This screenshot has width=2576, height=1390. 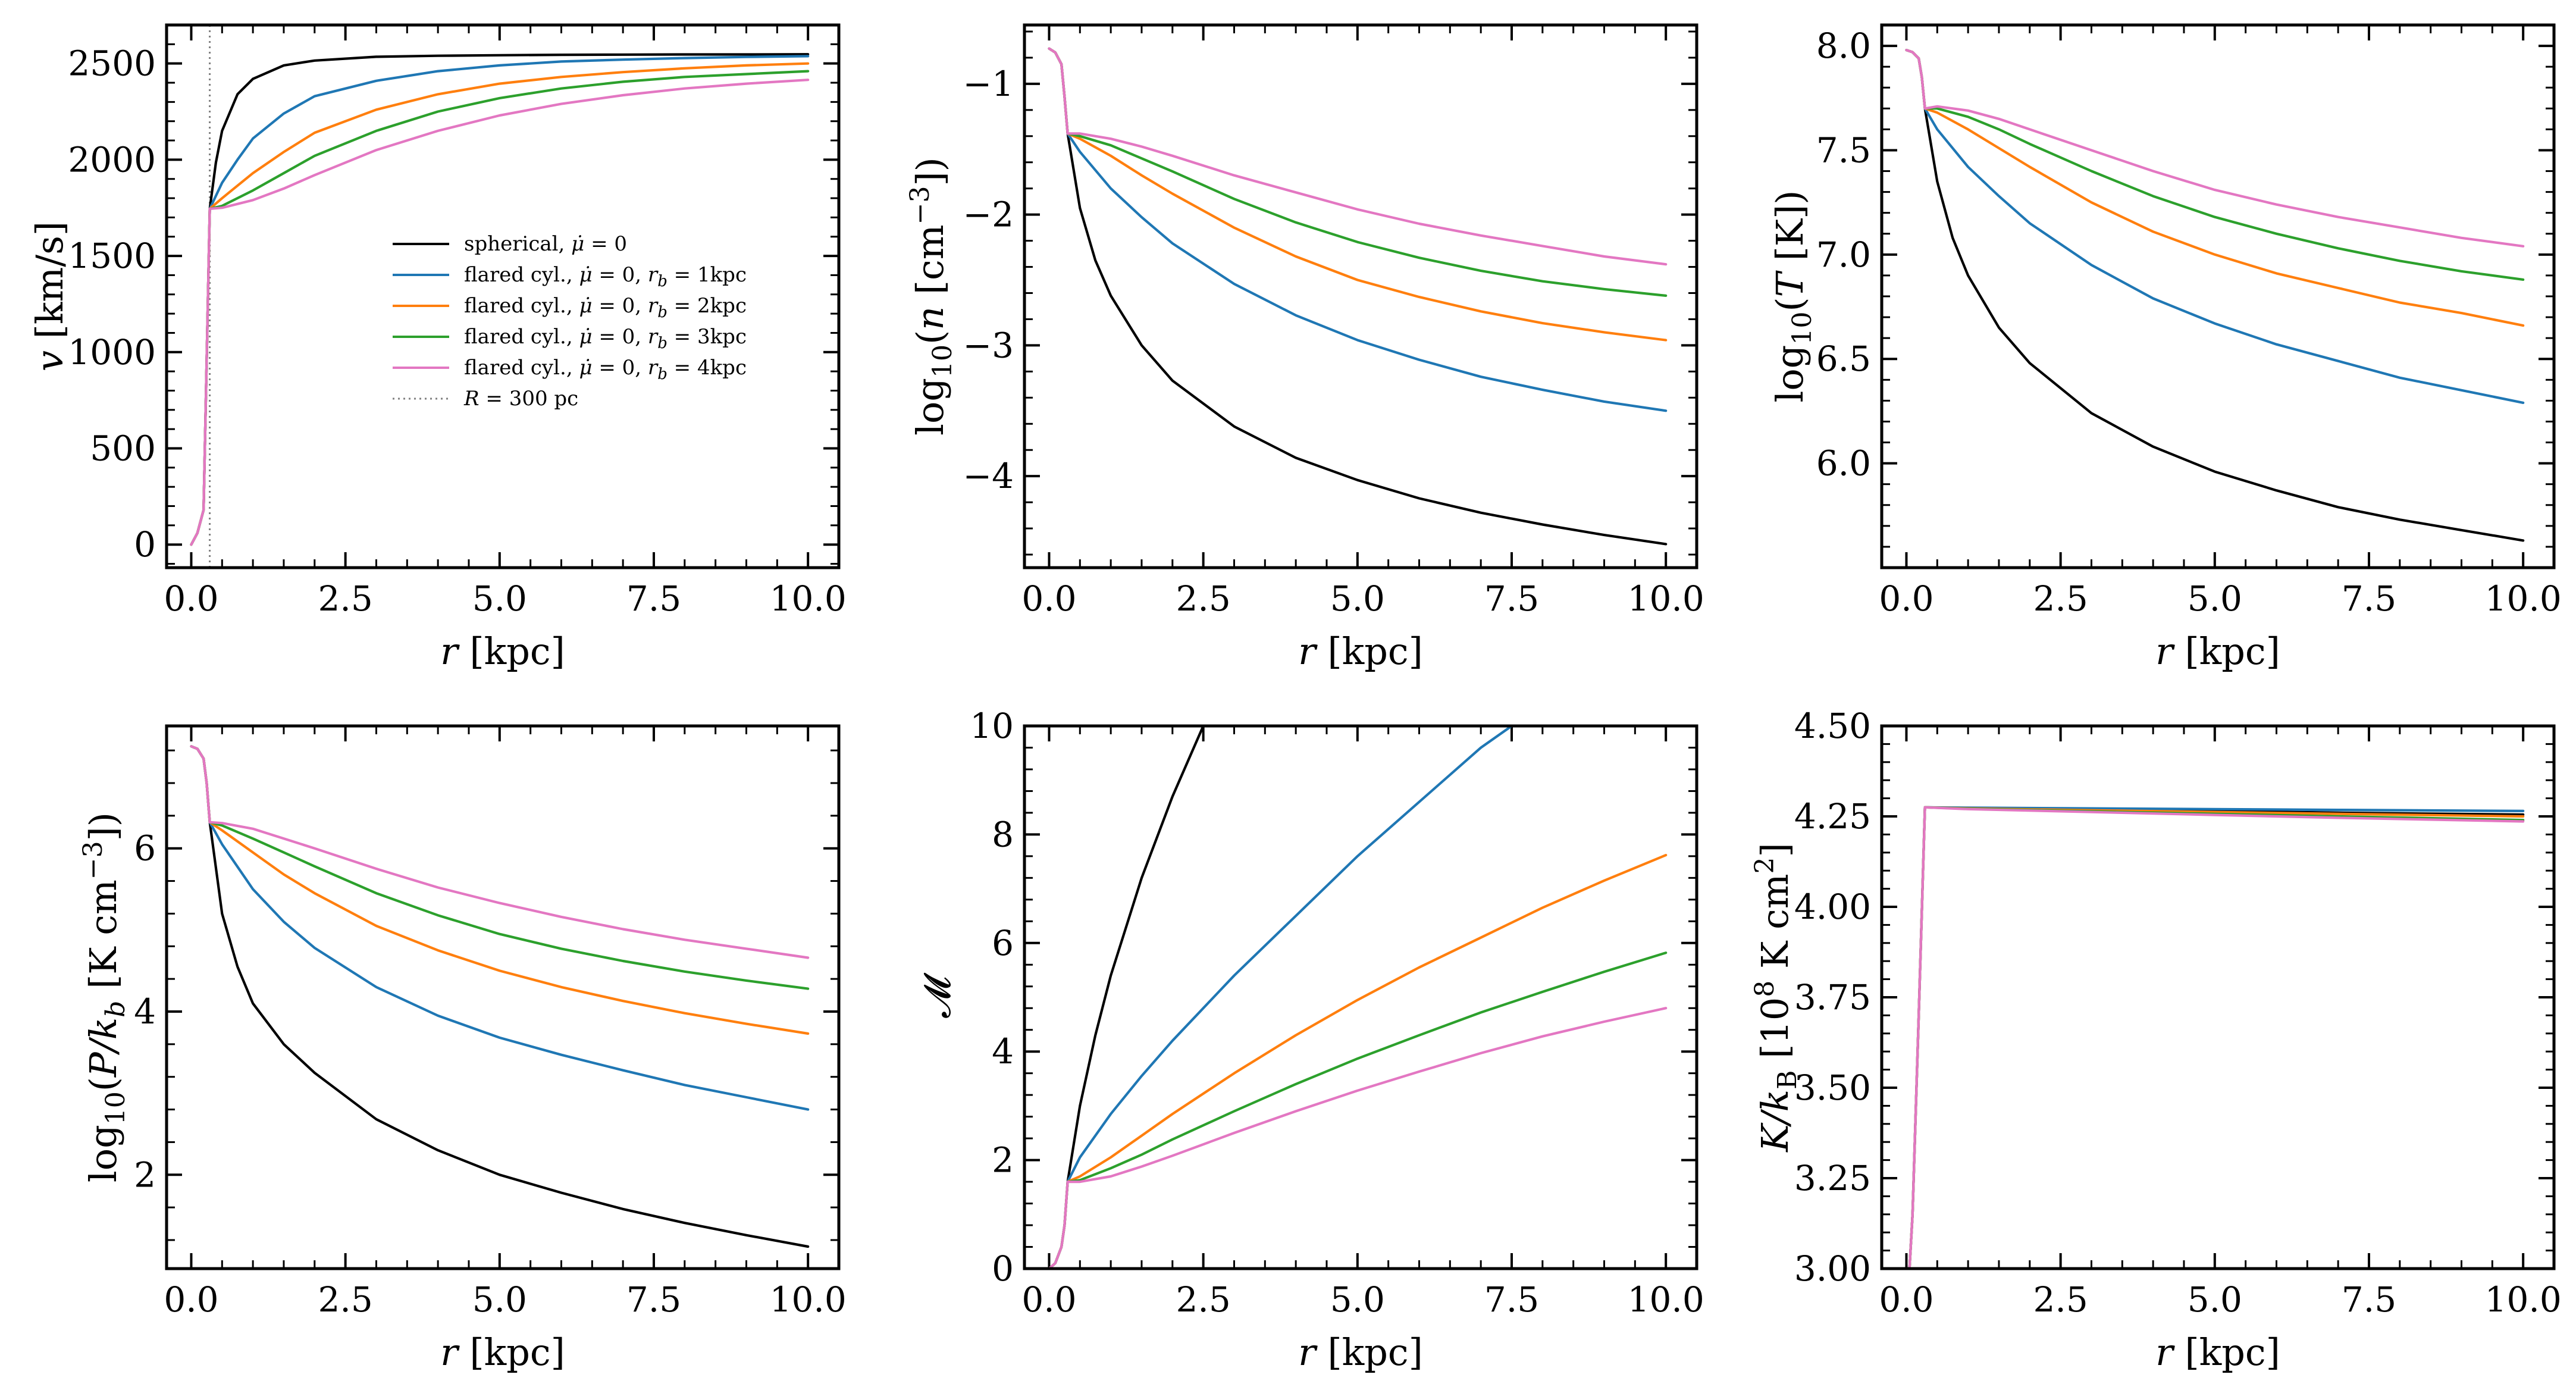 What do you see at coordinates (605, 369) in the screenshot?
I see `legend-label: flared cyl., μ̇ = 0, rb = 4kpc` at bounding box center [605, 369].